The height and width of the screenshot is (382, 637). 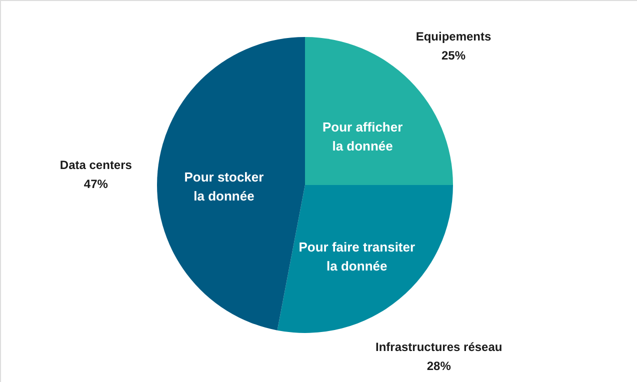 What do you see at coordinates (438, 347) in the screenshot?
I see `slice-label: Infrastructures réseau` at bounding box center [438, 347].